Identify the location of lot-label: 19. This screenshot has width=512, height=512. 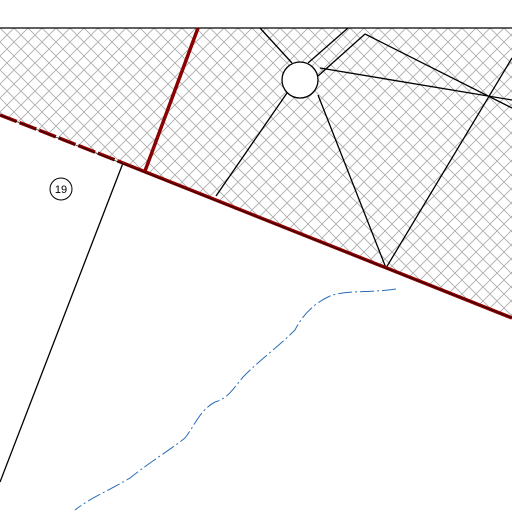
(61, 190).